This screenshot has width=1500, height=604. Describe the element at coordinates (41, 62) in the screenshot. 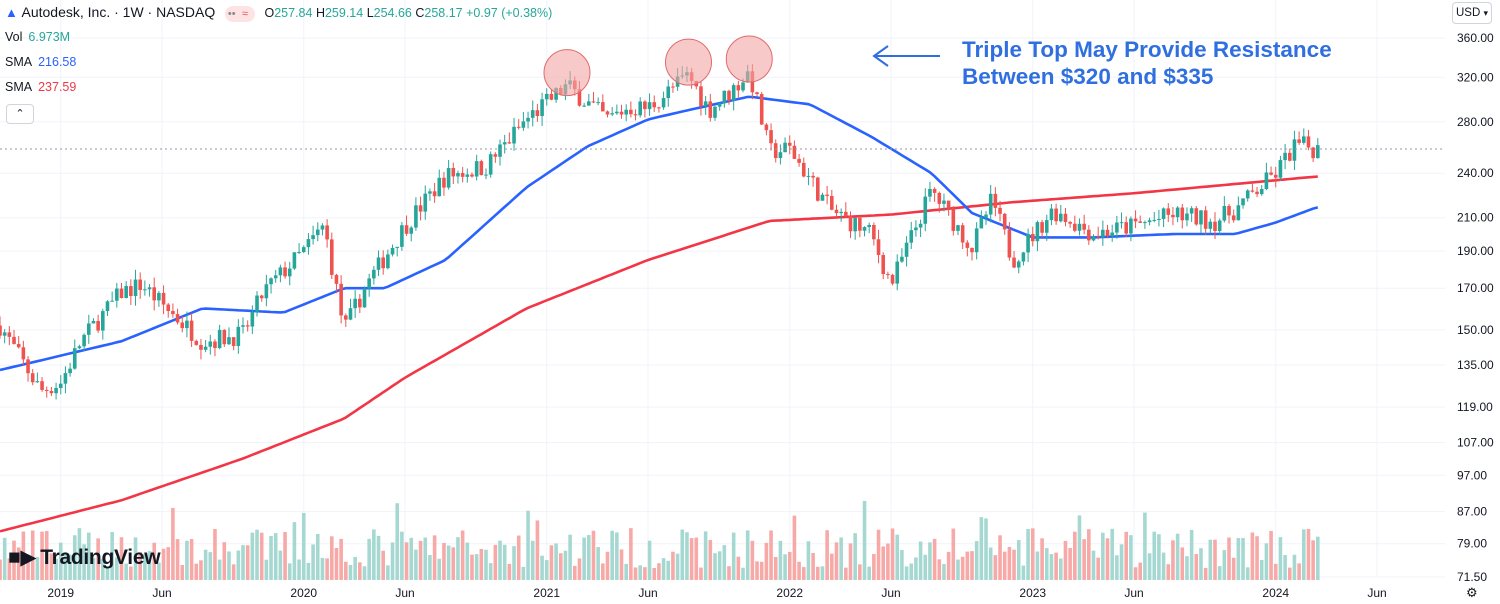

I see `legend-sma-50: SMA 216.58` at that location.